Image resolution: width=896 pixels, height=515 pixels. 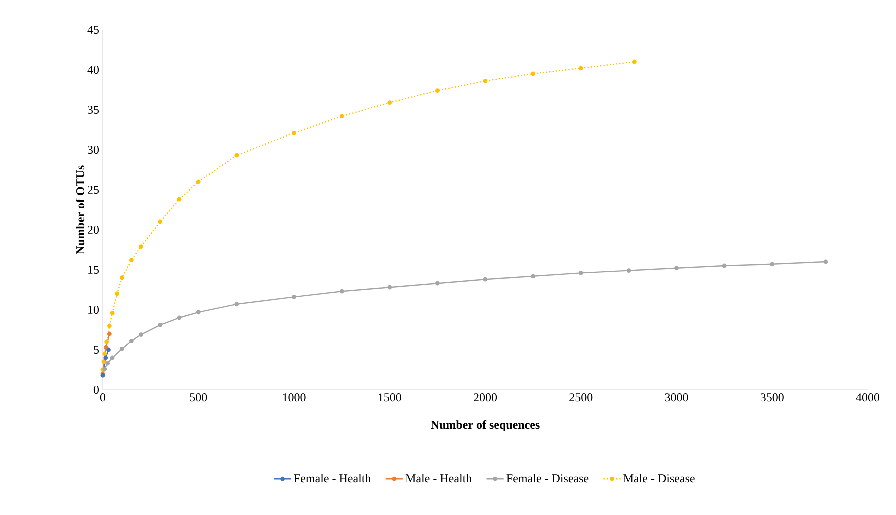 I want to click on x-tick-label: 0, so click(x=103, y=398).